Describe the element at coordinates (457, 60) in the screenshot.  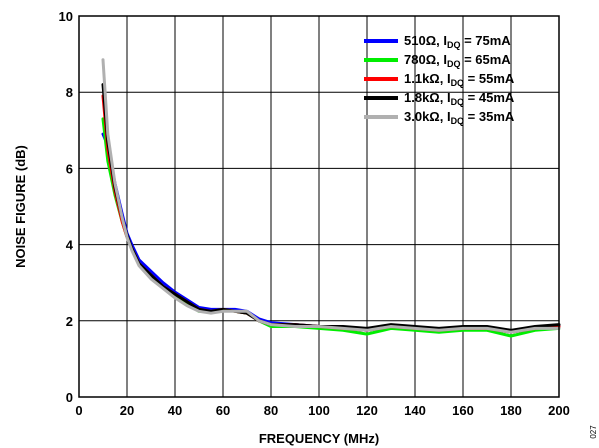
I see `legend-entry-2: 780Ω, IDQ = 65mA` at that location.